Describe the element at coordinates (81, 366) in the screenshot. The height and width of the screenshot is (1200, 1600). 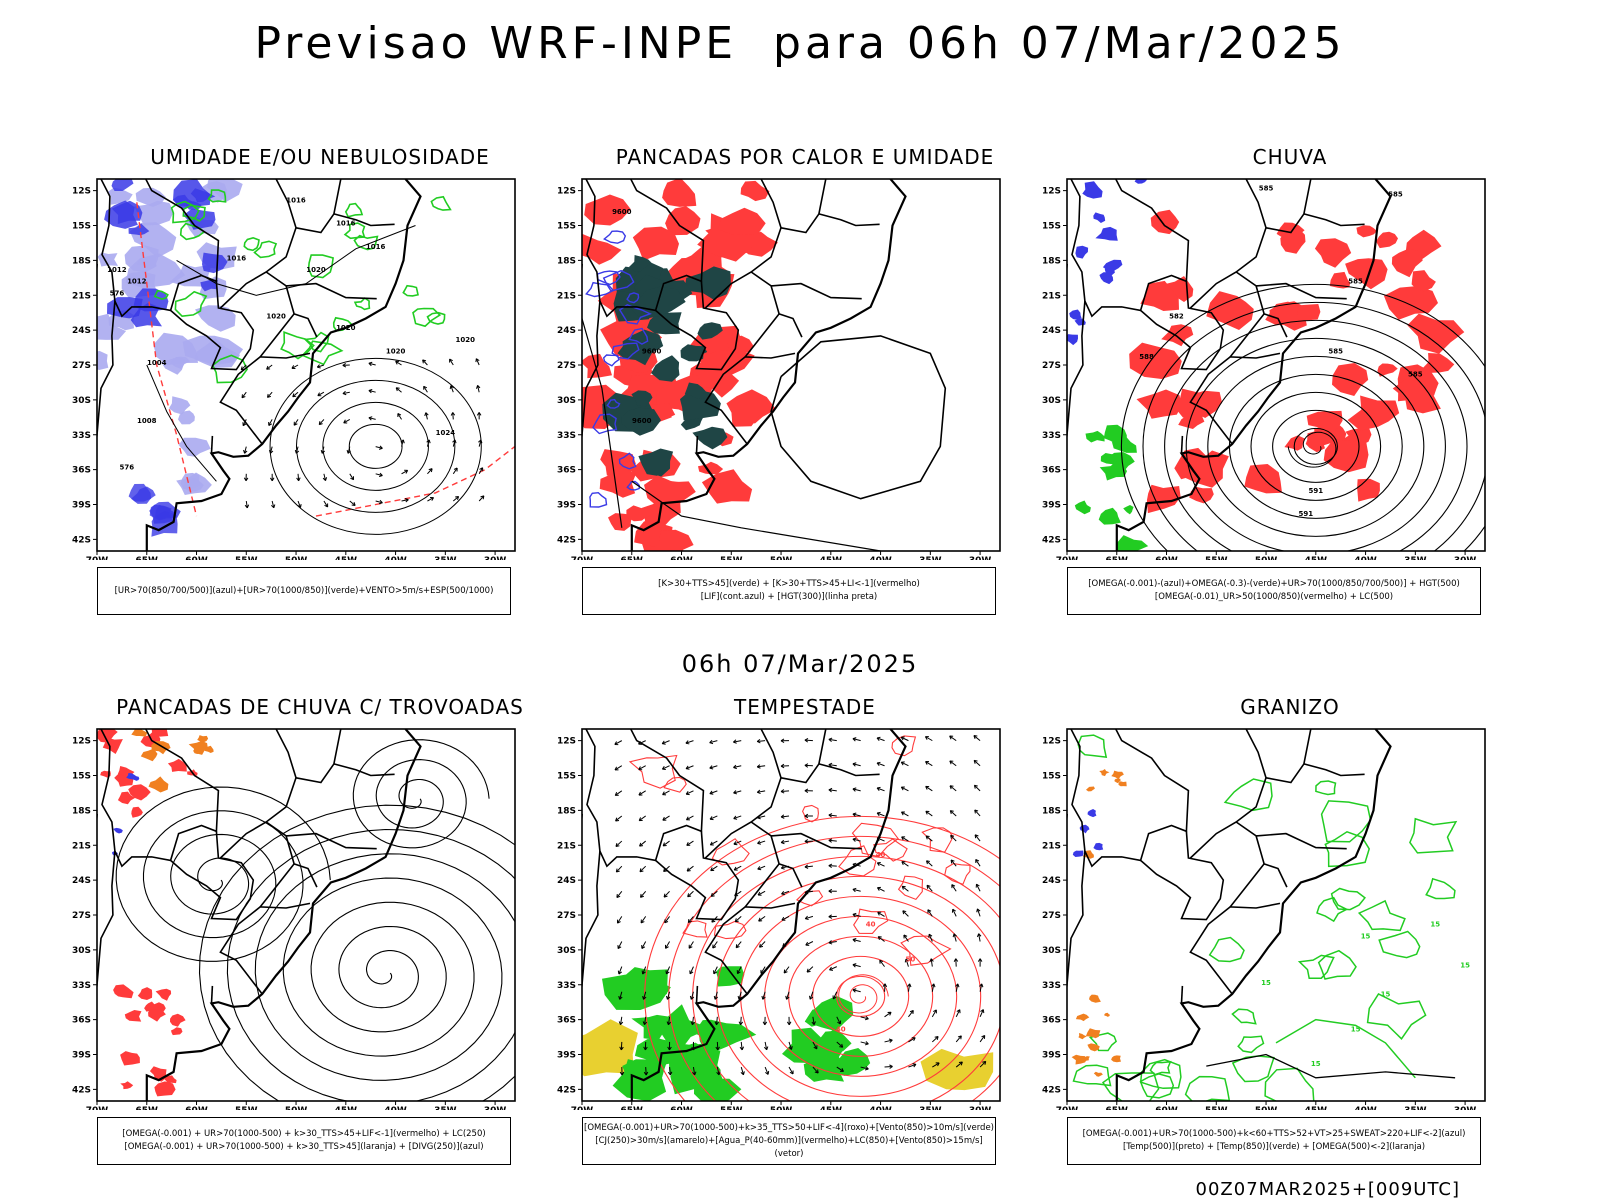
I see `lat-label: 27S` at that location.